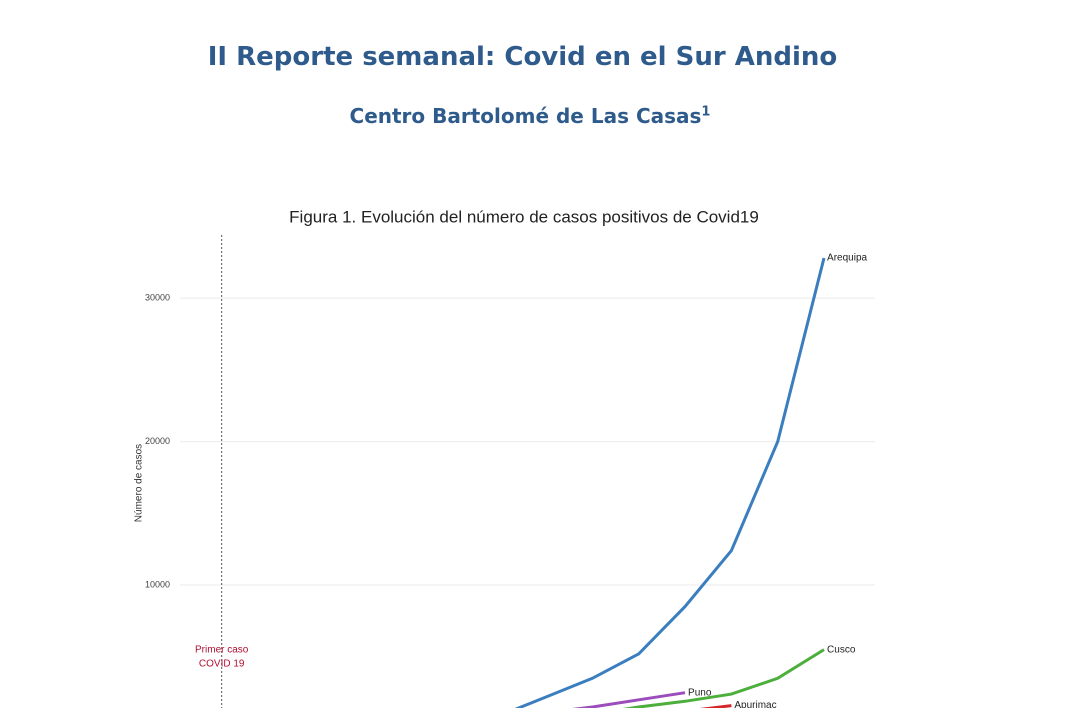 The width and height of the screenshot is (1080, 708). Describe the element at coordinates (157, 298) in the screenshot. I see `y-tick-label: 30000` at that location.